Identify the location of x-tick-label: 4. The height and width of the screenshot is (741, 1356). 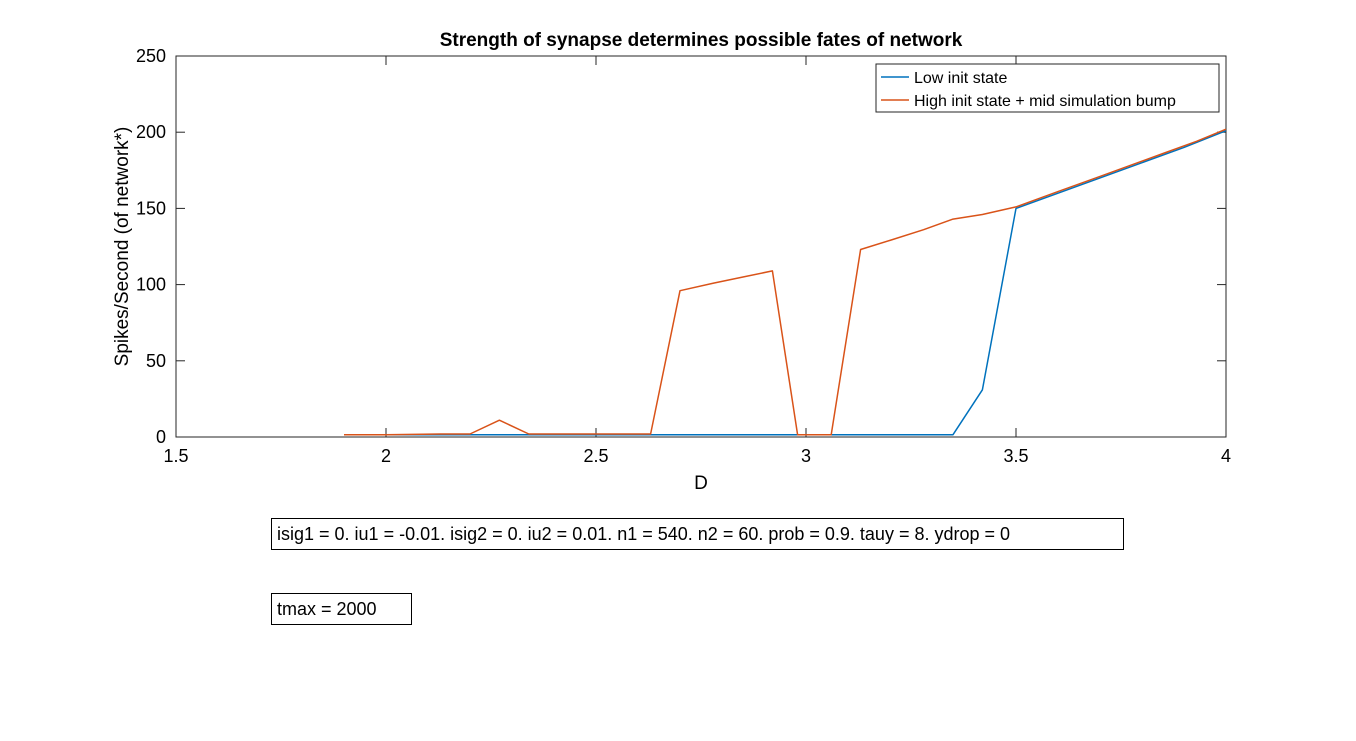
(1226, 456).